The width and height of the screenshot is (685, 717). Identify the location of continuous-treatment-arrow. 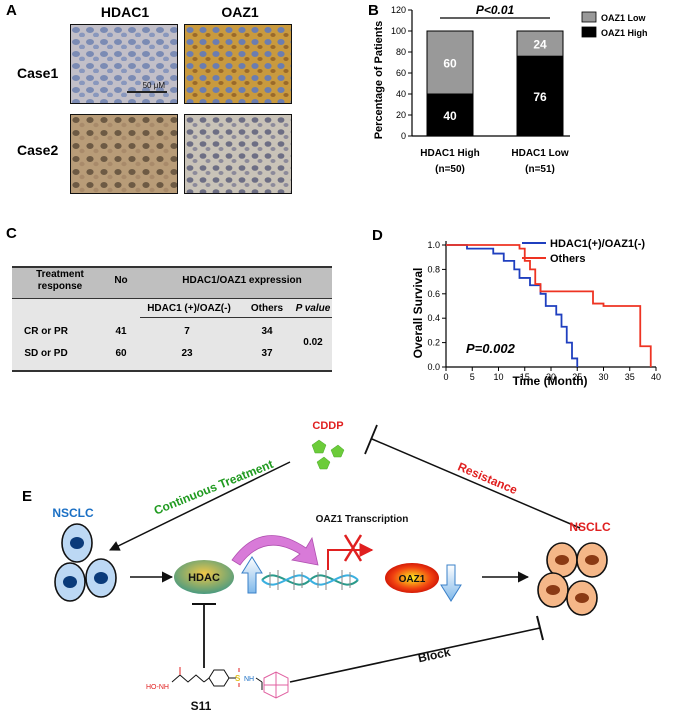
(200, 506).